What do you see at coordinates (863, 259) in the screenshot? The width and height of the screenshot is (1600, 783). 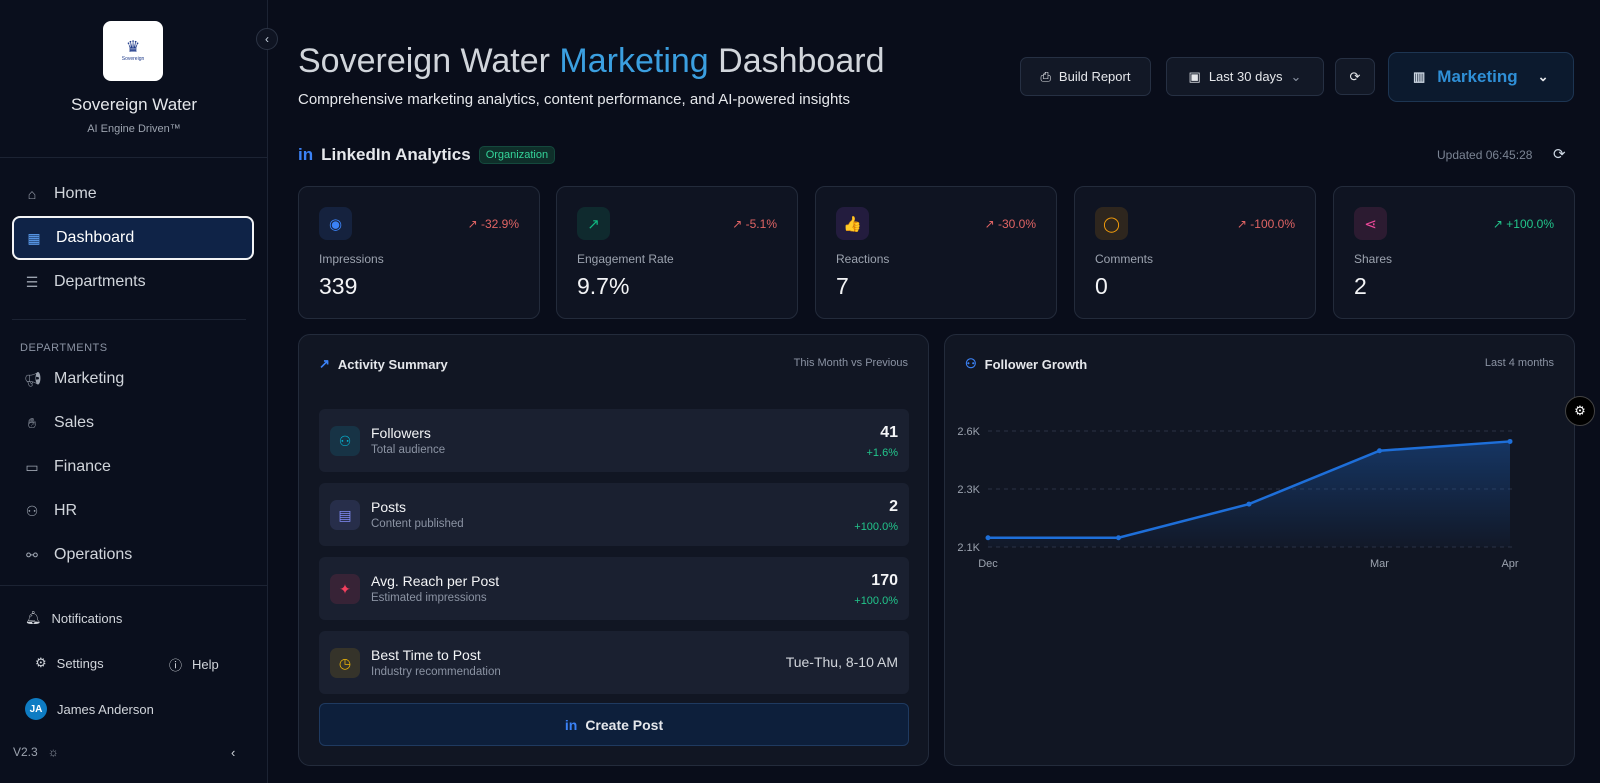 I see `kpi-label: Reactions` at bounding box center [863, 259].